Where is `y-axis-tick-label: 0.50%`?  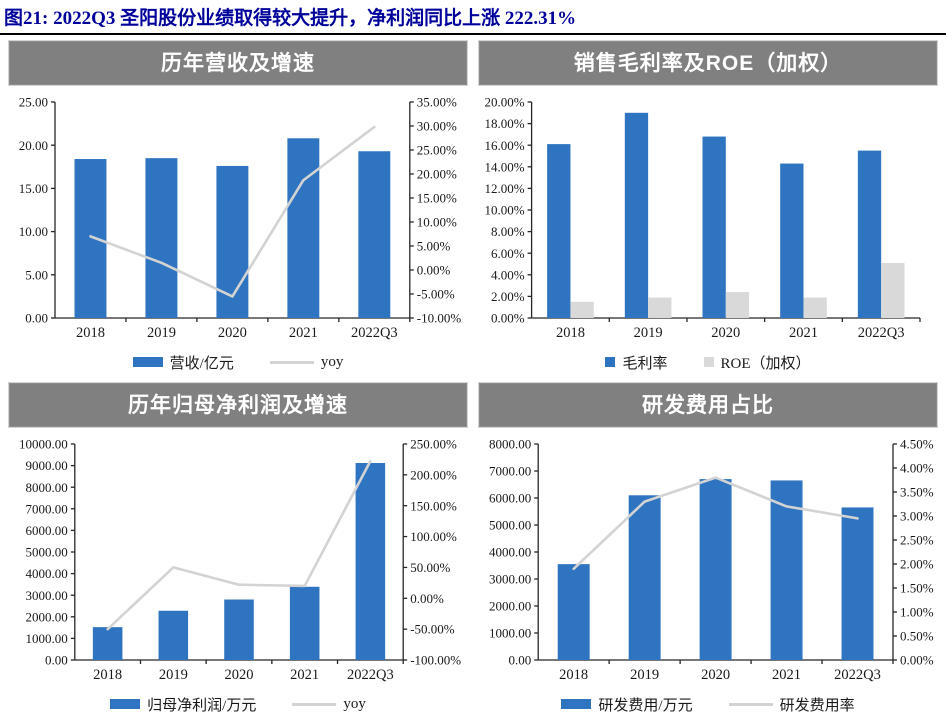 y-axis-tick-label: 0.50% is located at coordinates (917, 636).